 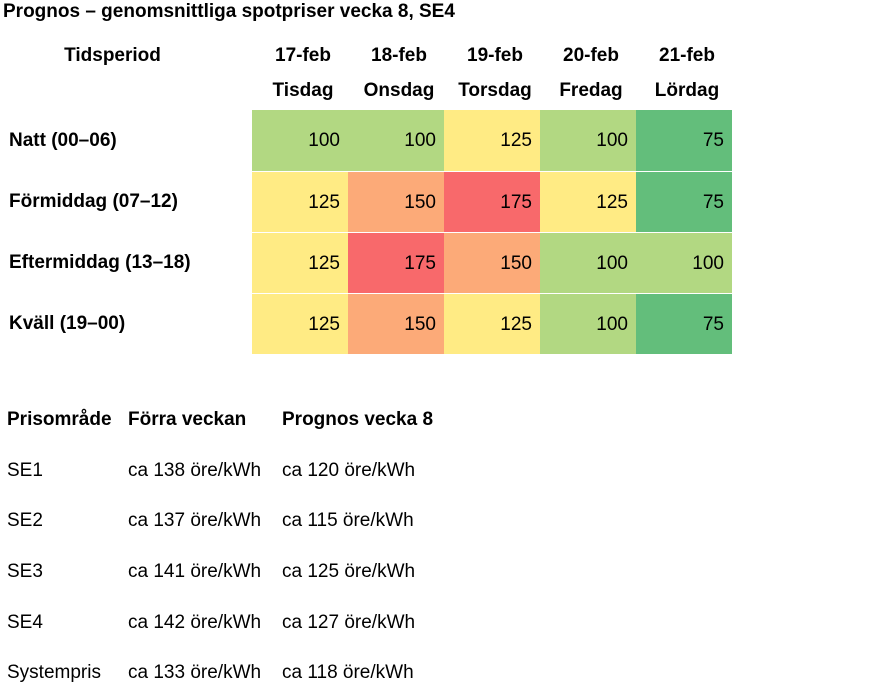 What do you see at coordinates (348, 673) in the screenshot?
I see `forecast-cell: ca 118 öre/kWh` at bounding box center [348, 673].